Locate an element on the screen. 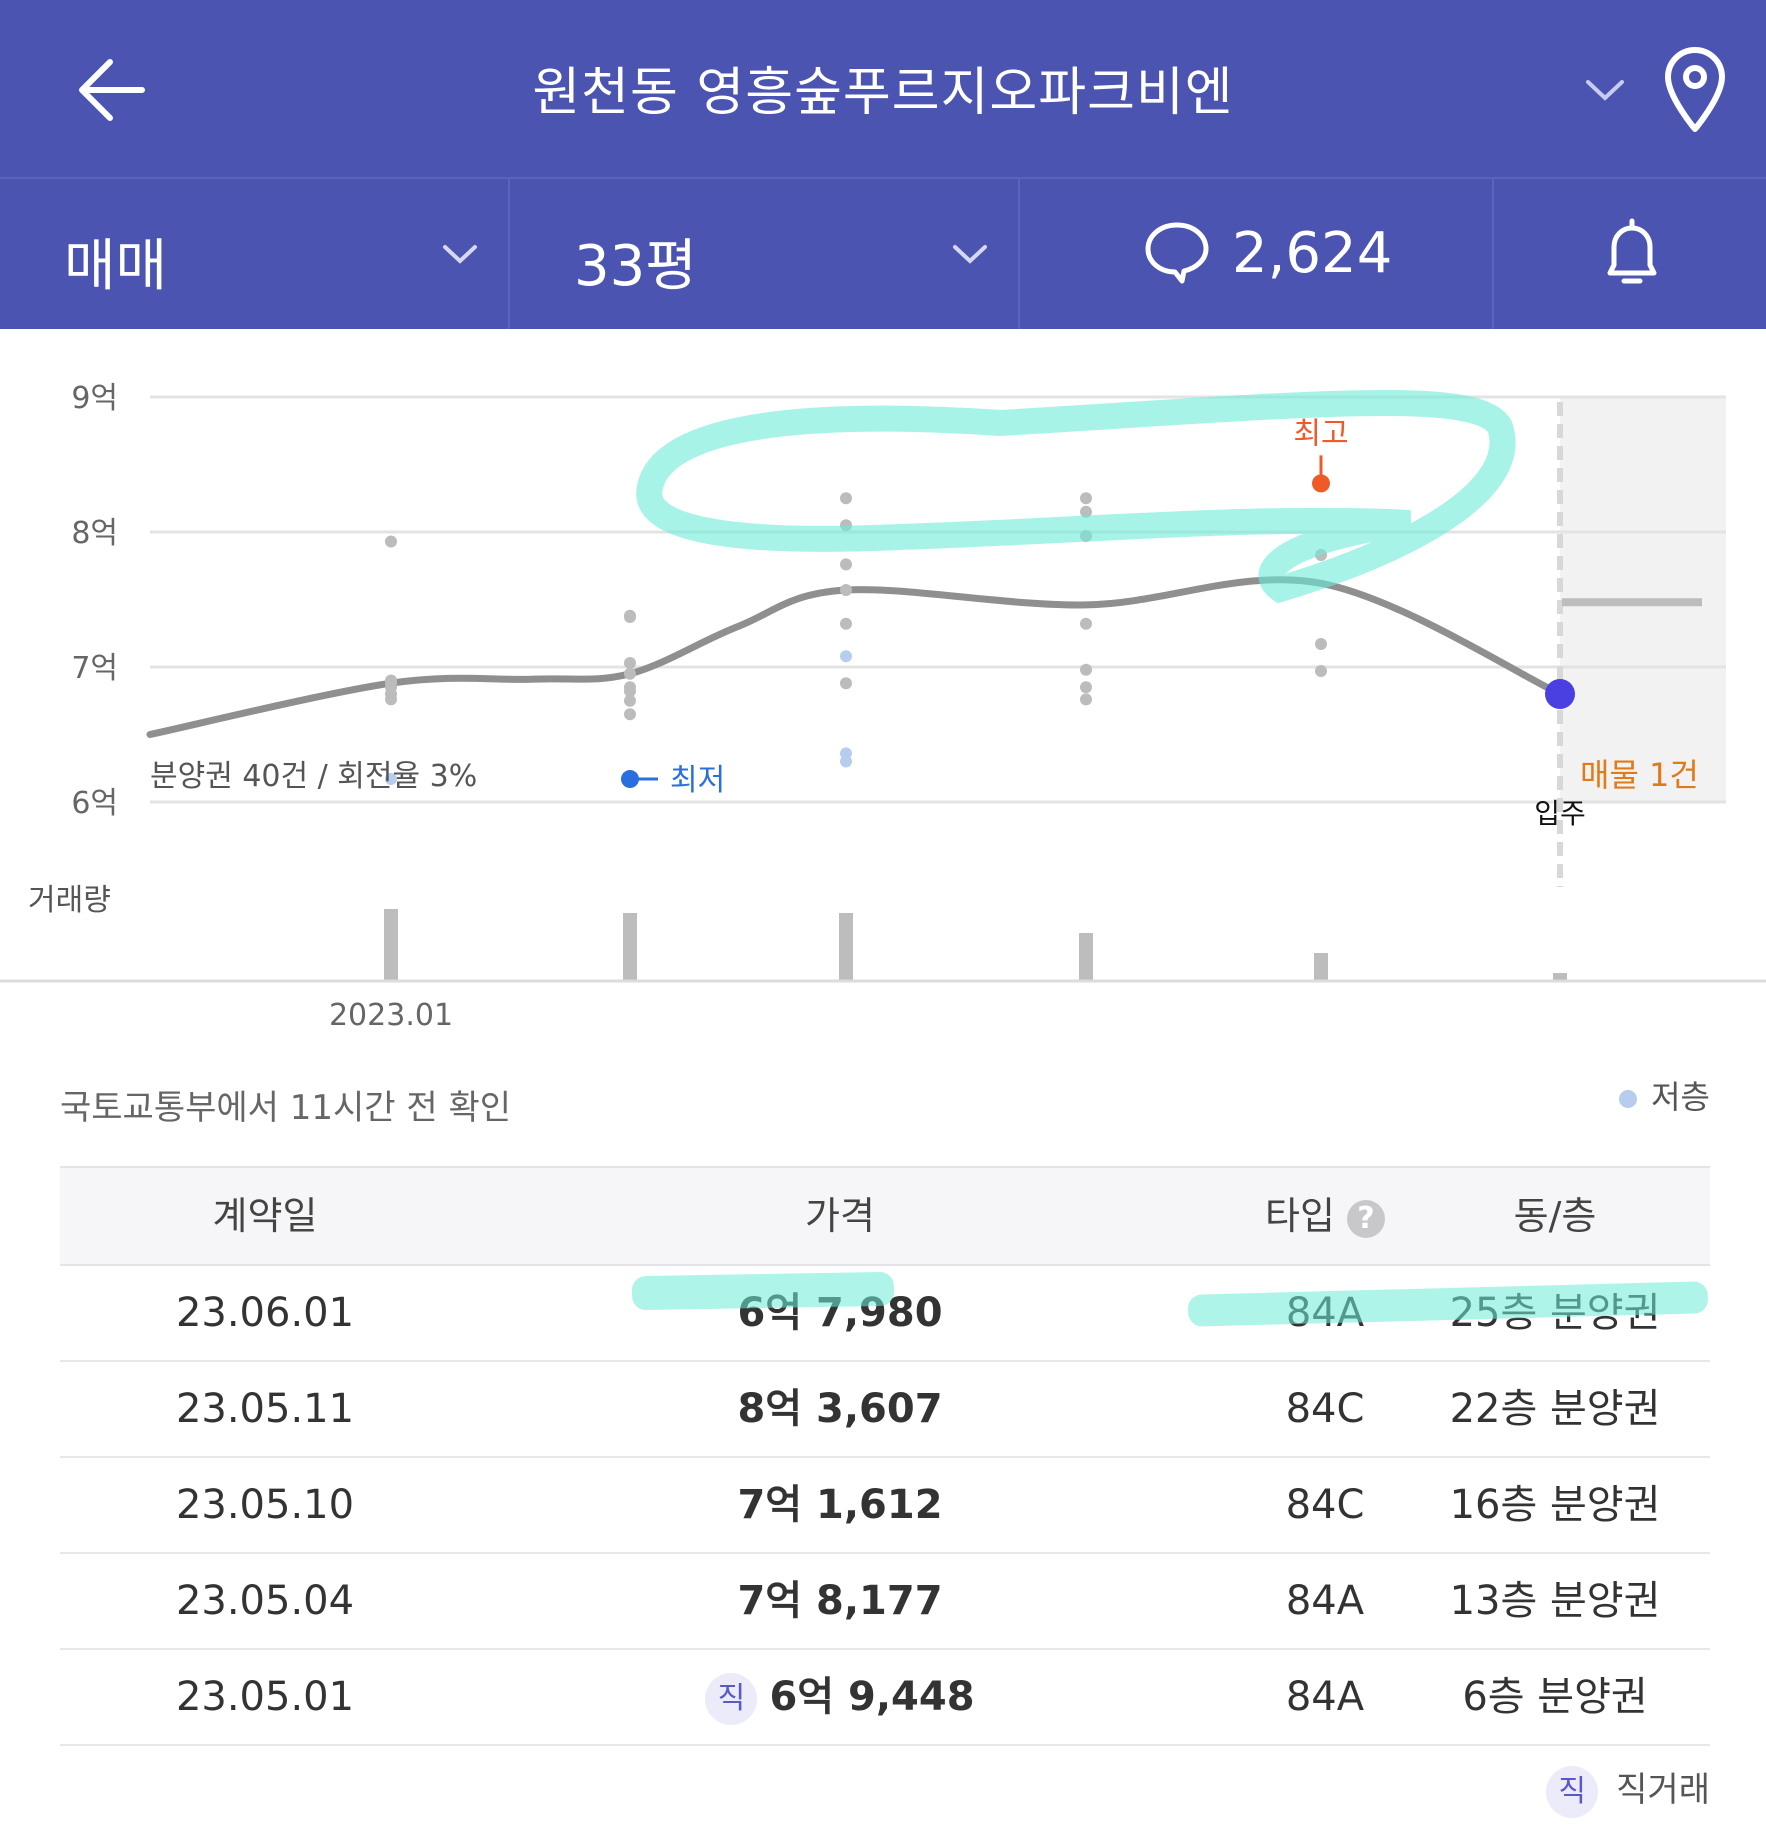  table-row: 23.05.04 7억 8,177 84A 13층 분양권 is located at coordinates (885, 1602).